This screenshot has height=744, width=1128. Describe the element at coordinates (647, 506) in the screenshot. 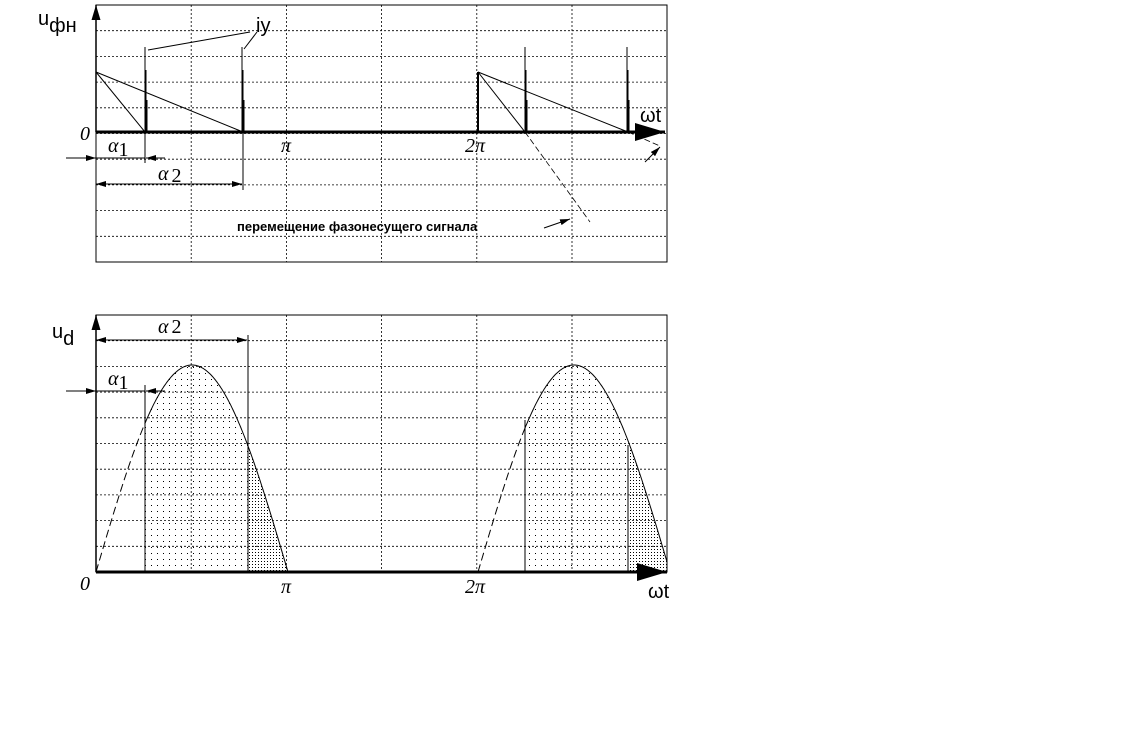

I see `conduction-area-2-extra` at that location.